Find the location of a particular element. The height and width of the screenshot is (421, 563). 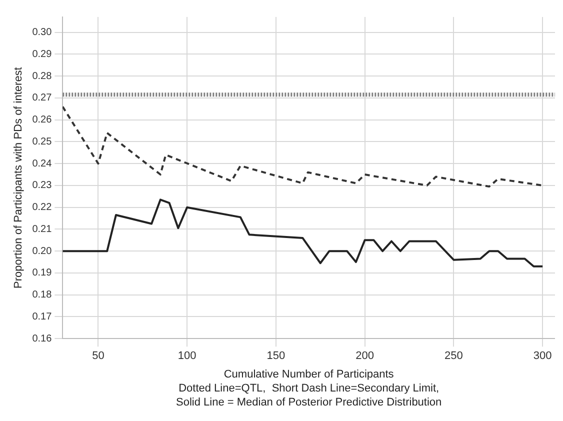

x-axis-title: Cumulative Number of Participants is located at coordinates (309, 374).